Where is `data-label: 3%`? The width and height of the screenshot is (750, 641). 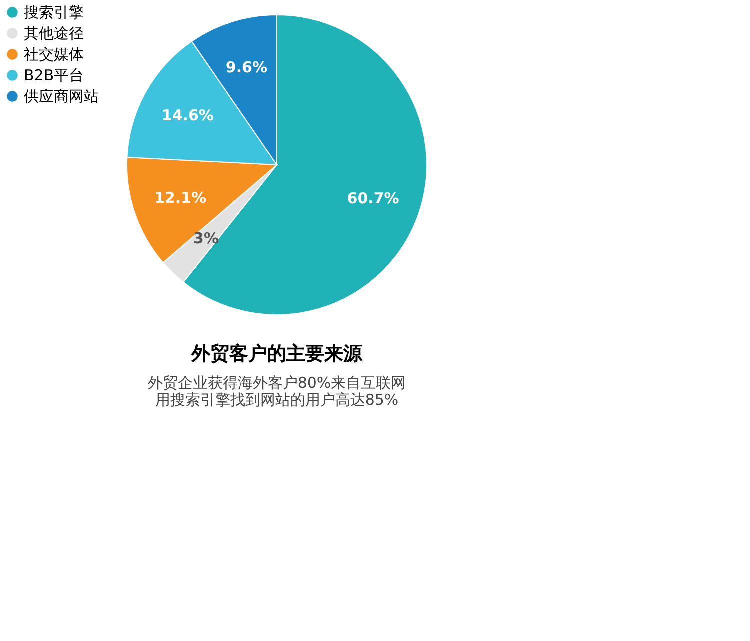
data-label: 3% is located at coordinates (206, 238).